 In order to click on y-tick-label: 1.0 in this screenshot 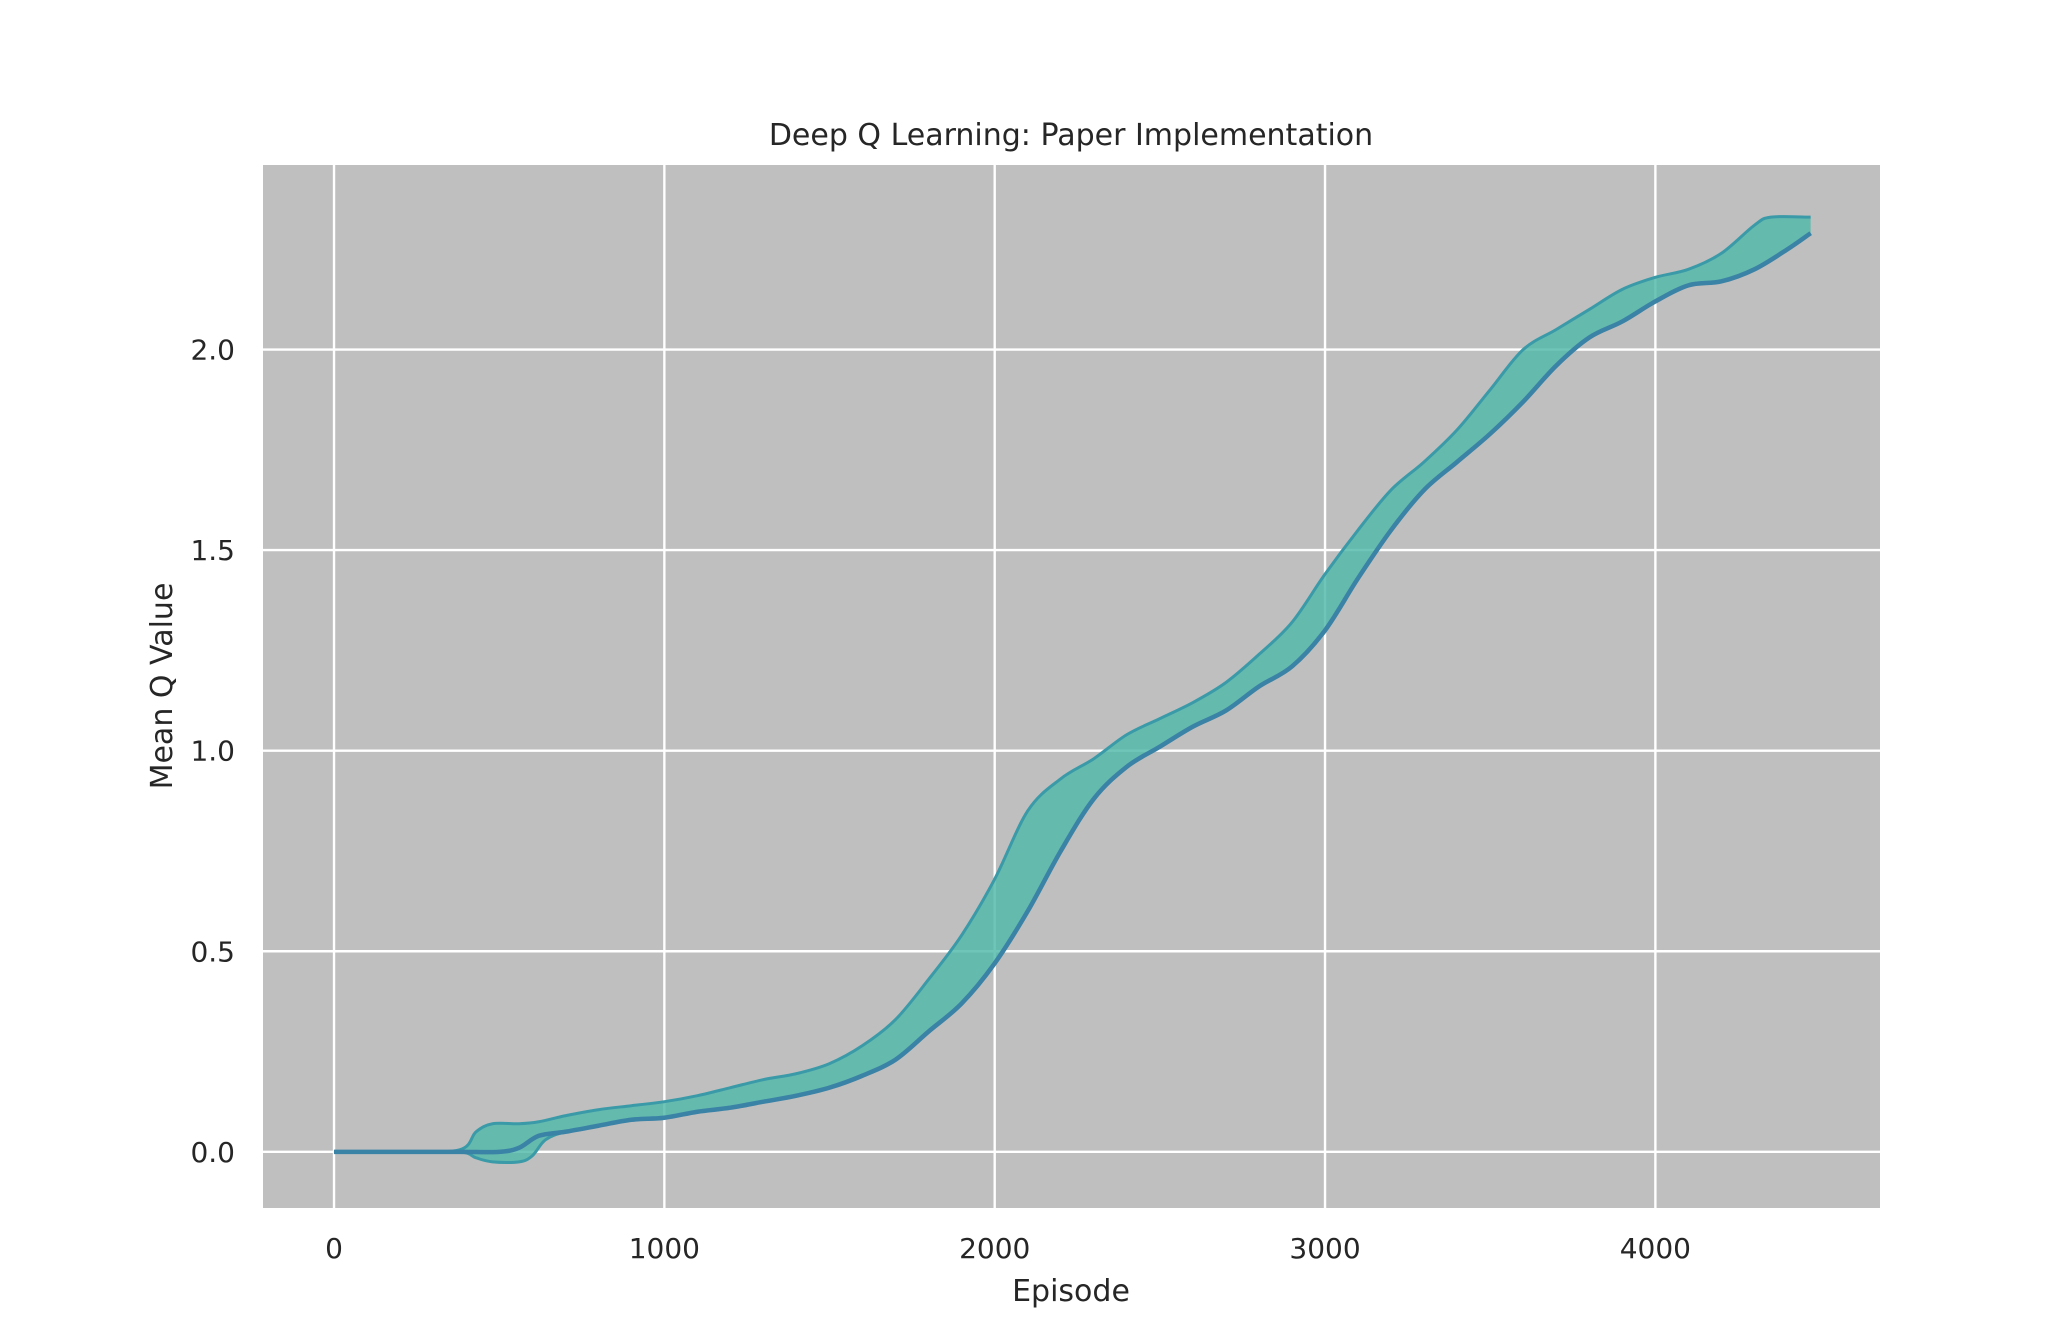, I will do `click(212, 751)`.